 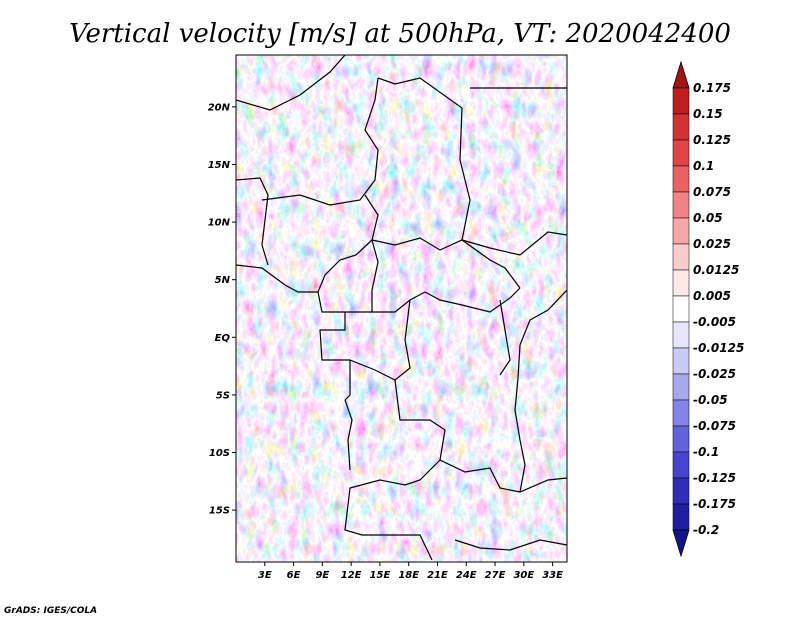 What do you see at coordinates (223, 338) in the screenshot?
I see `y-tick-label: EQ` at bounding box center [223, 338].